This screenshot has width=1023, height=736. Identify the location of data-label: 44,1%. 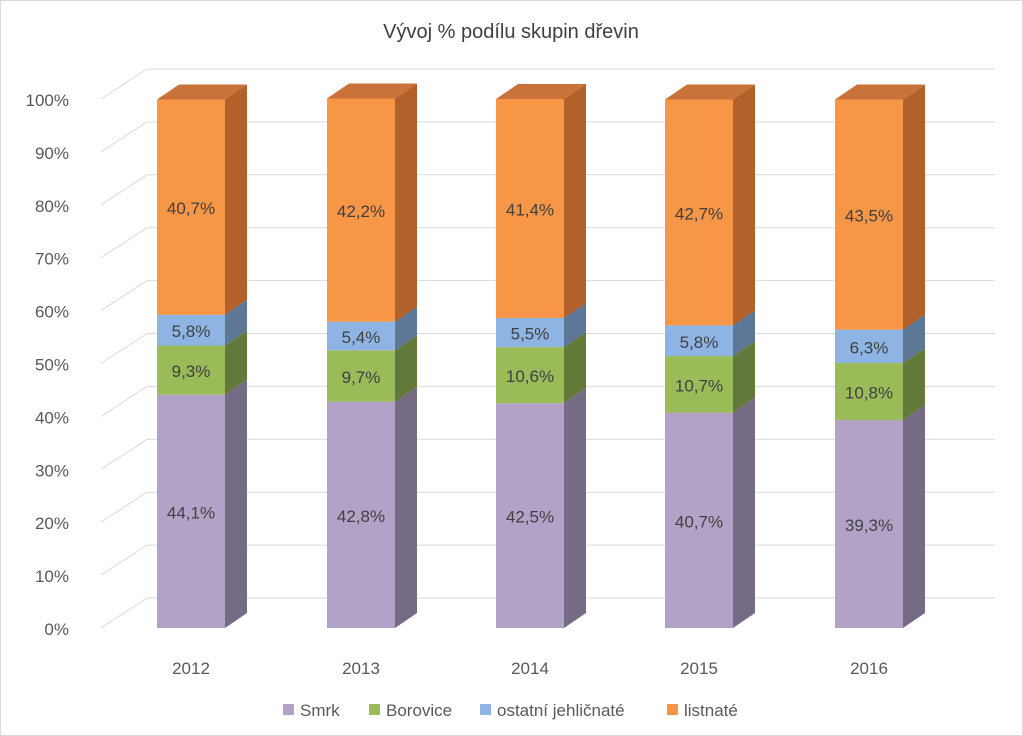
(191, 512).